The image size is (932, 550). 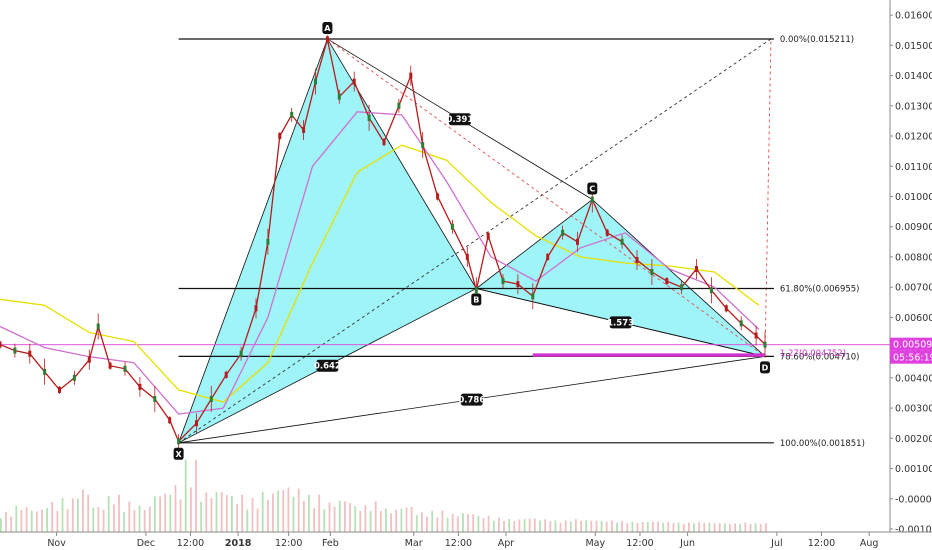 What do you see at coordinates (911, 357) in the screenshot?
I see `candle-timer-tag: 05:56:19` at bounding box center [911, 357].